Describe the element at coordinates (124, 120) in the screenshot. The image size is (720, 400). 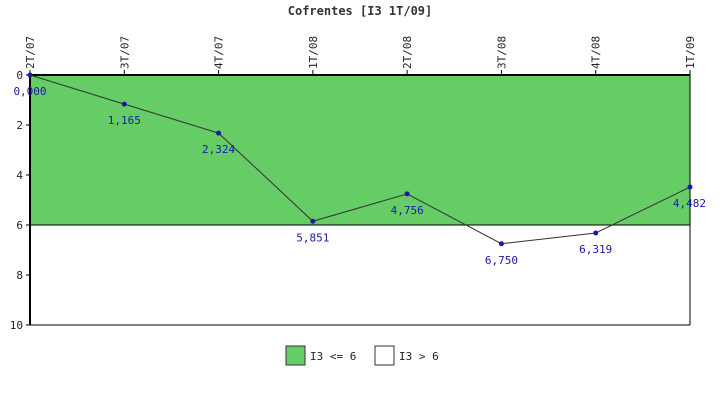
I see `data-label: 1,165` at that location.